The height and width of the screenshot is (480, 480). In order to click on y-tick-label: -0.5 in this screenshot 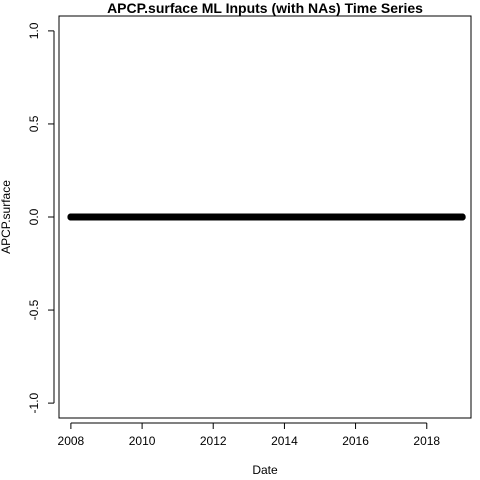, I will do `click(34, 309)`.